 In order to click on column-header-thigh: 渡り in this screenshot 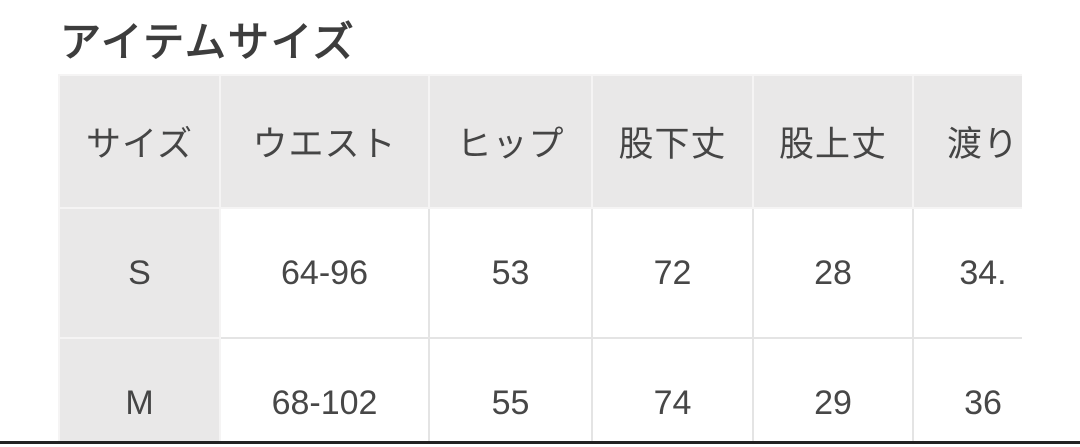, I will do `click(967, 141)`.